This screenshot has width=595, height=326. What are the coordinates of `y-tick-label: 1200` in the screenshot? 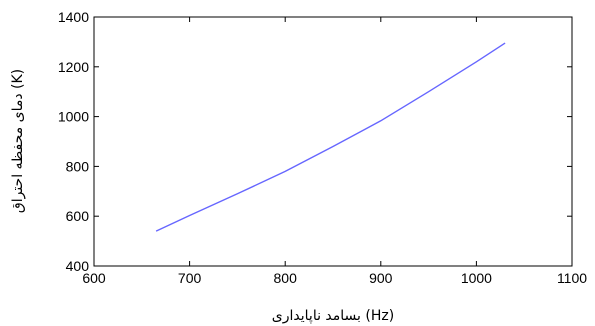 It's located at (73, 67).